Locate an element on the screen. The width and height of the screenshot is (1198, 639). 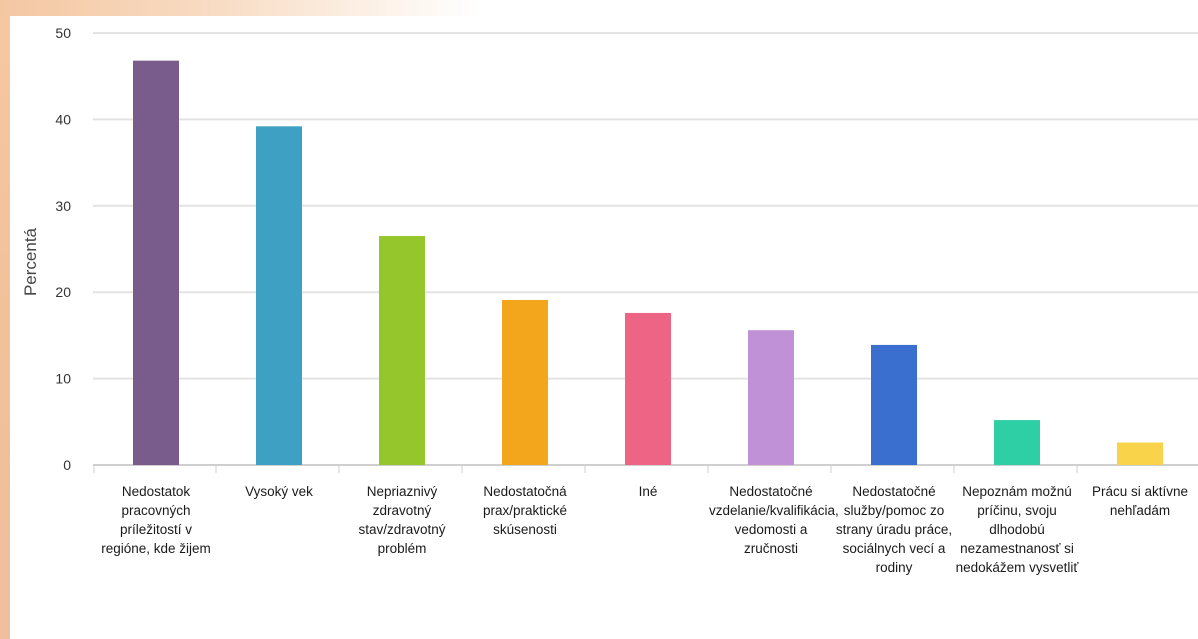
y-axis-label: Percentá is located at coordinates (30, 261).